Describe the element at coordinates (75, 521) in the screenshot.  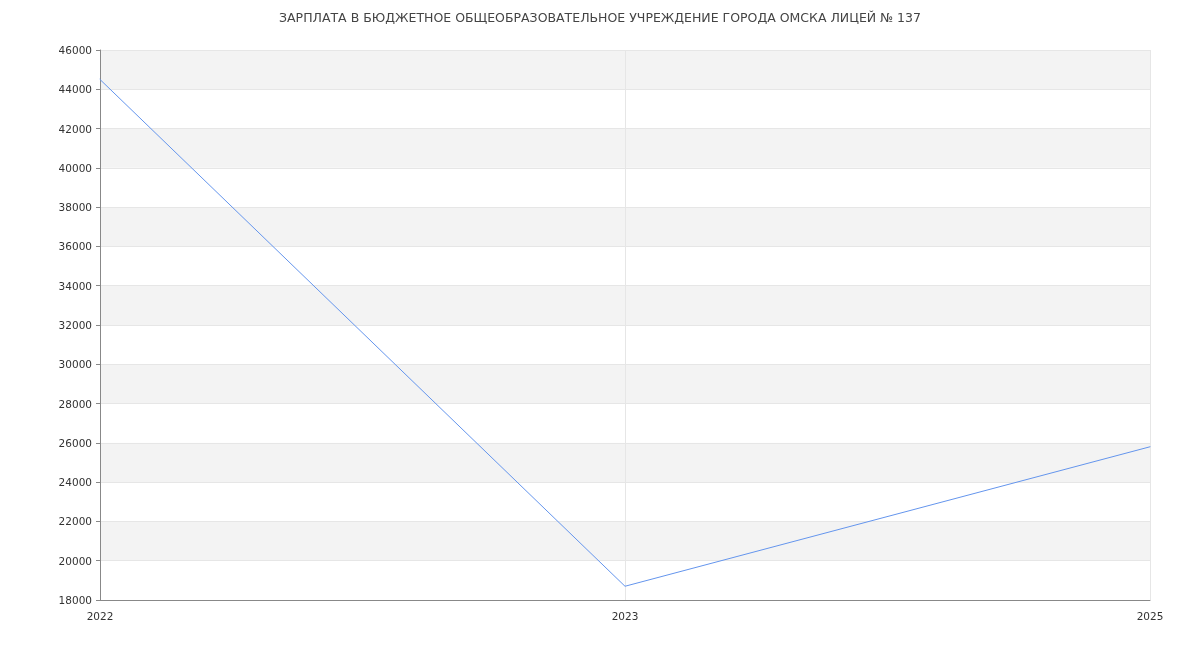
I see `y-tick-label: 22000` at that location.